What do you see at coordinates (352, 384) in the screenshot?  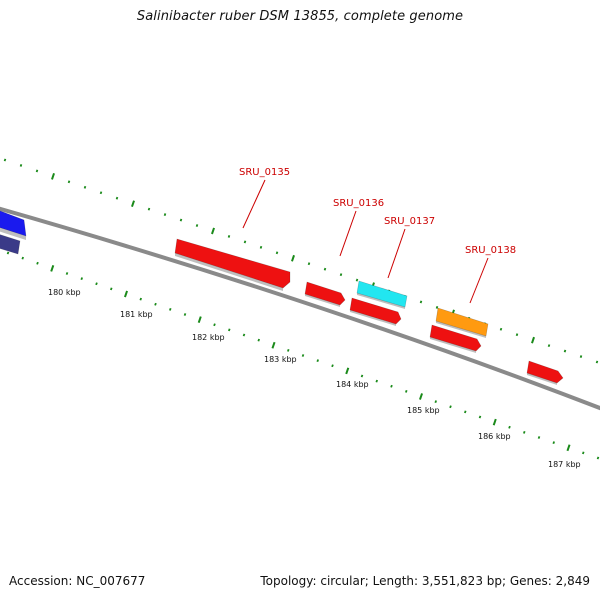 I see `tick-label-4: 184 kbp` at bounding box center [352, 384].